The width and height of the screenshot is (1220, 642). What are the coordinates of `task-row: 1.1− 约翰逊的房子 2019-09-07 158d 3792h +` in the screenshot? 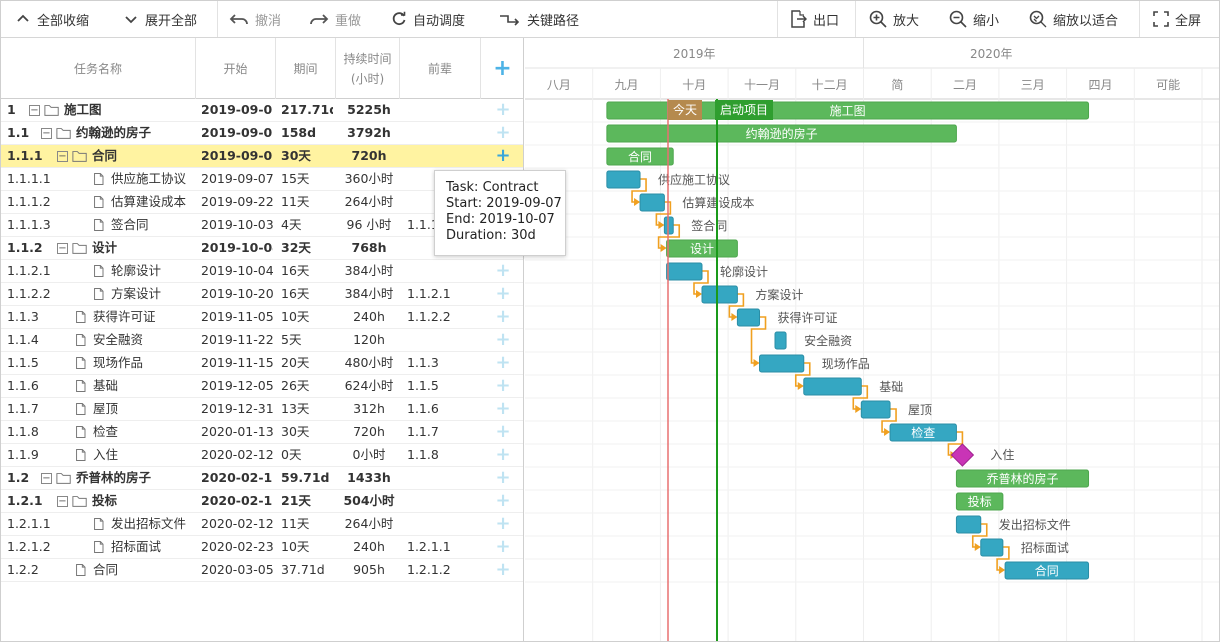 It's located at (262, 133).